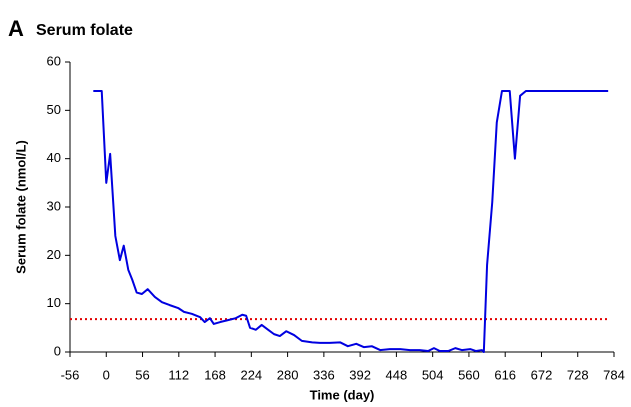  Describe the element at coordinates (360, 374) in the screenshot. I see `x-tick-label: 392` at that location.